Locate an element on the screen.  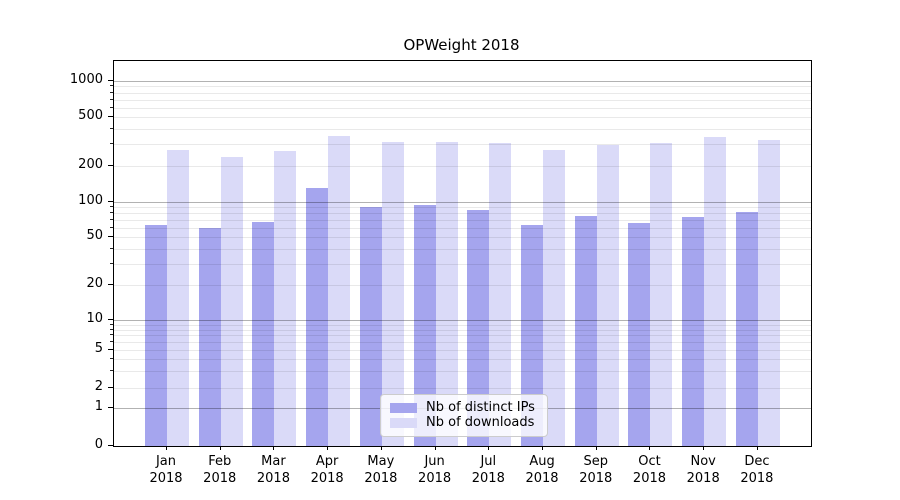
y-tick-label: 1000 is located at coordinates (86, 79).